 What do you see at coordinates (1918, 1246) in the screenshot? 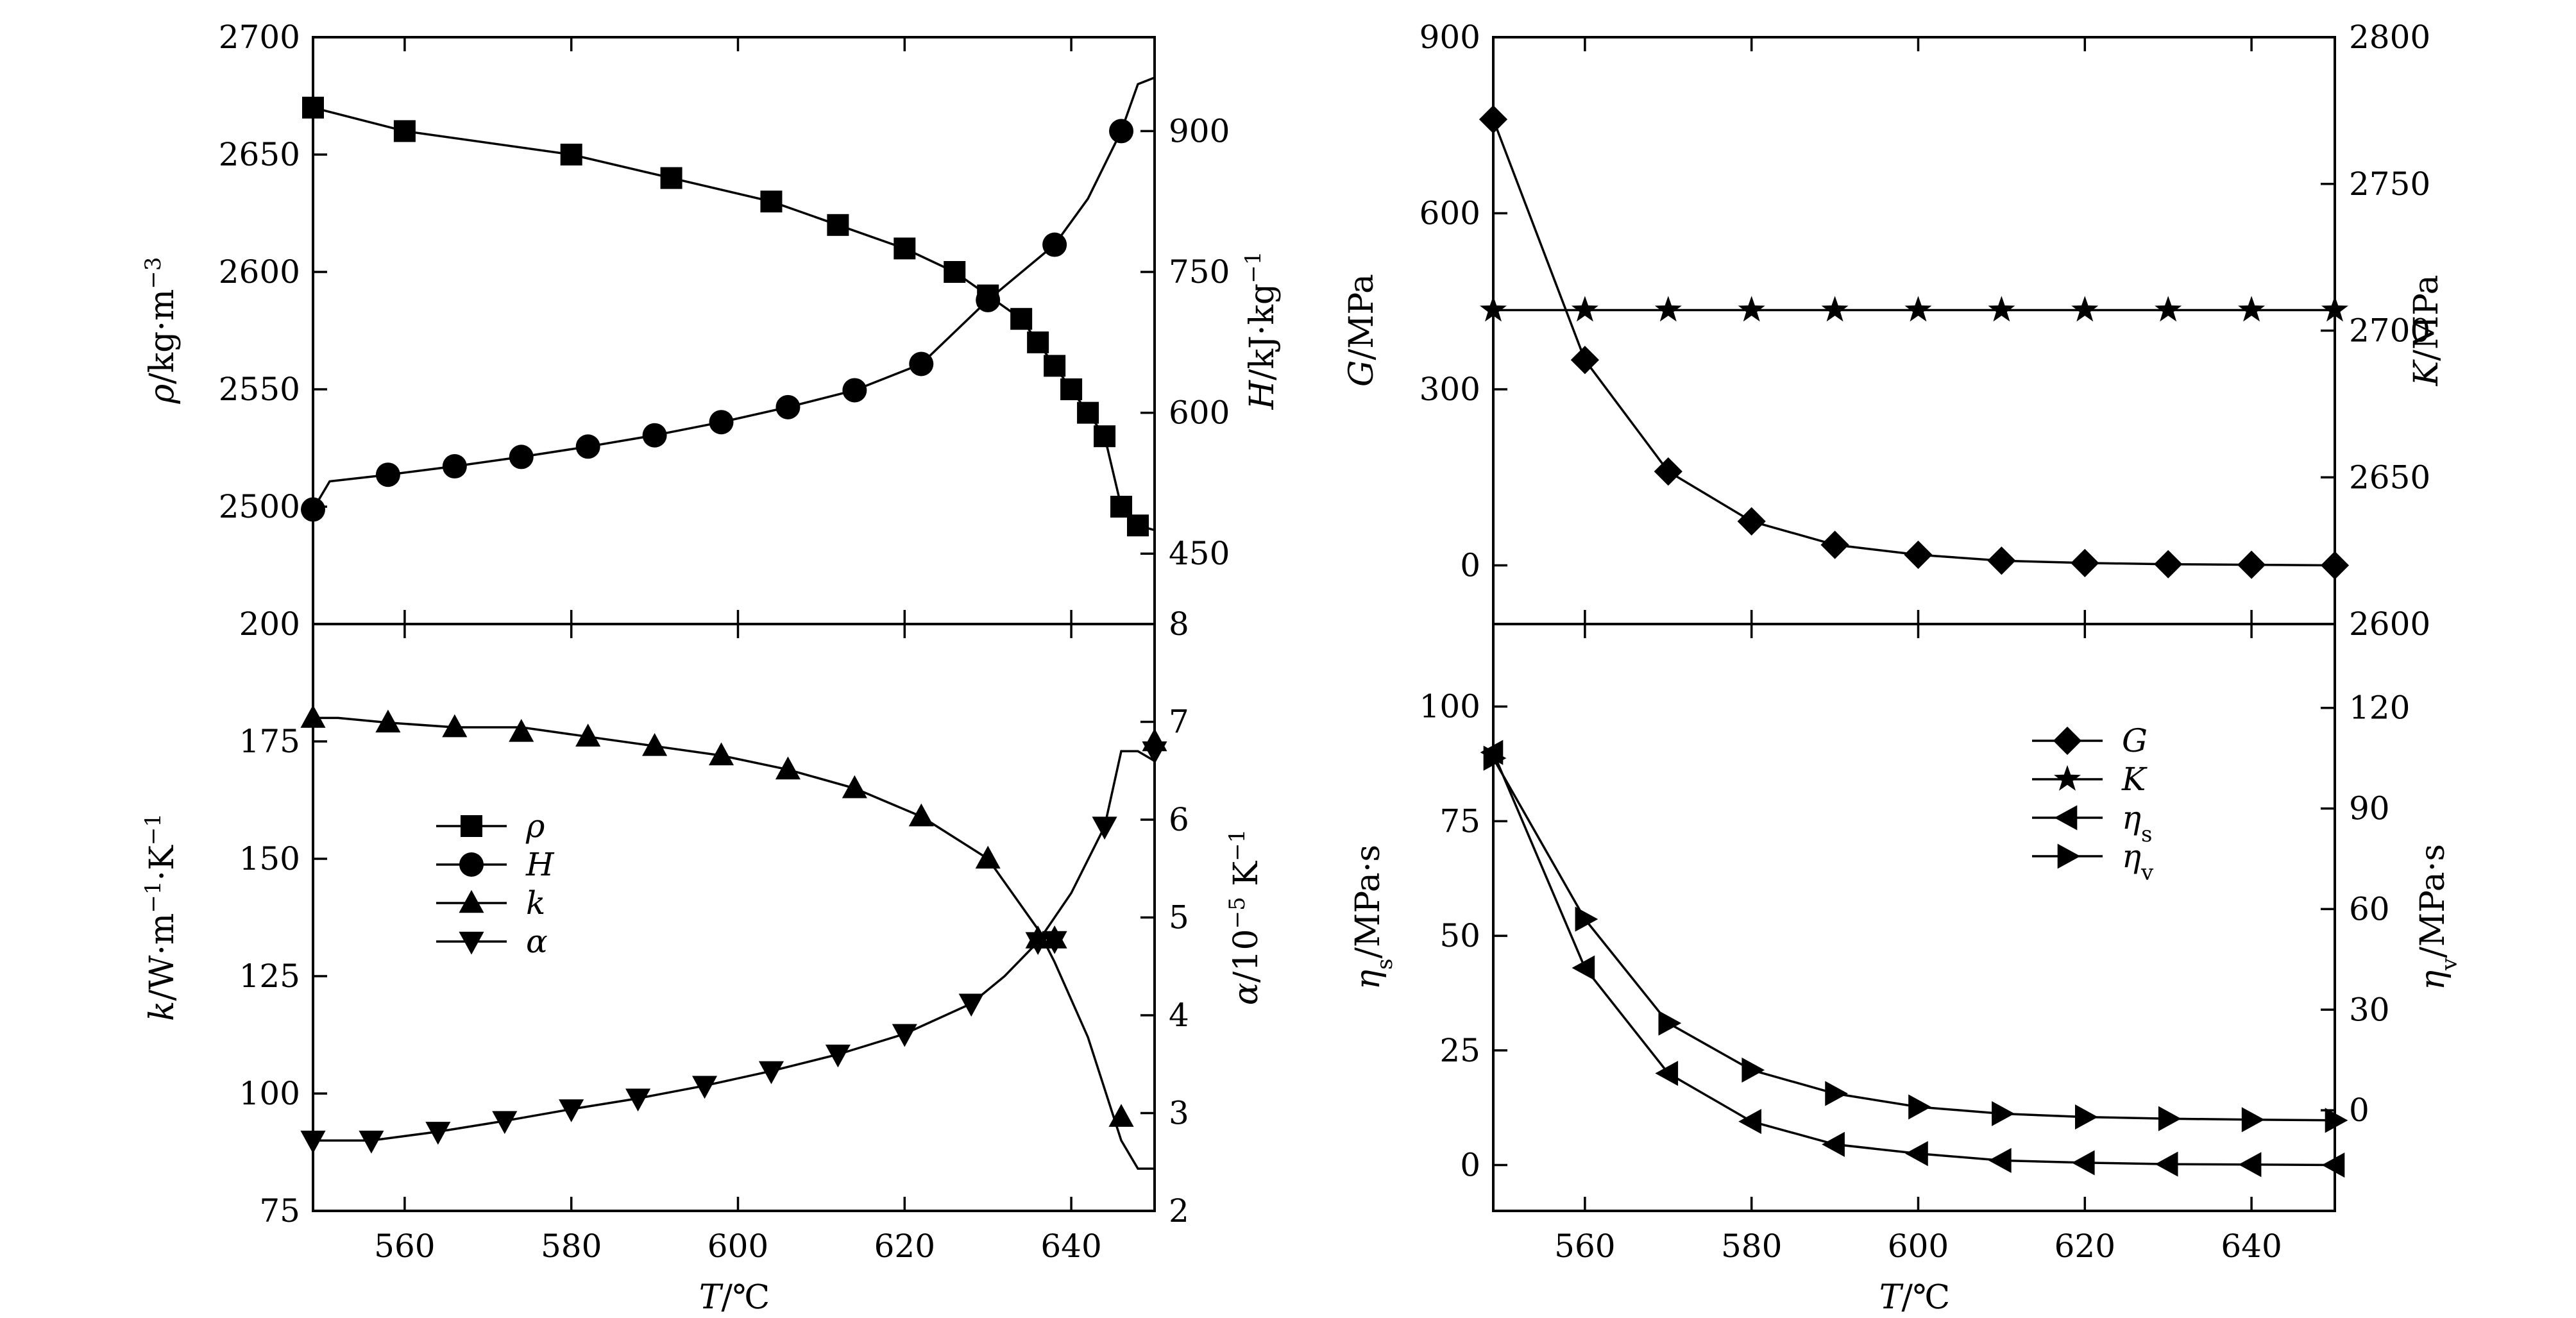
I see `bottom_right-xtick-label: 600` at bounding box center [1918, 1246].